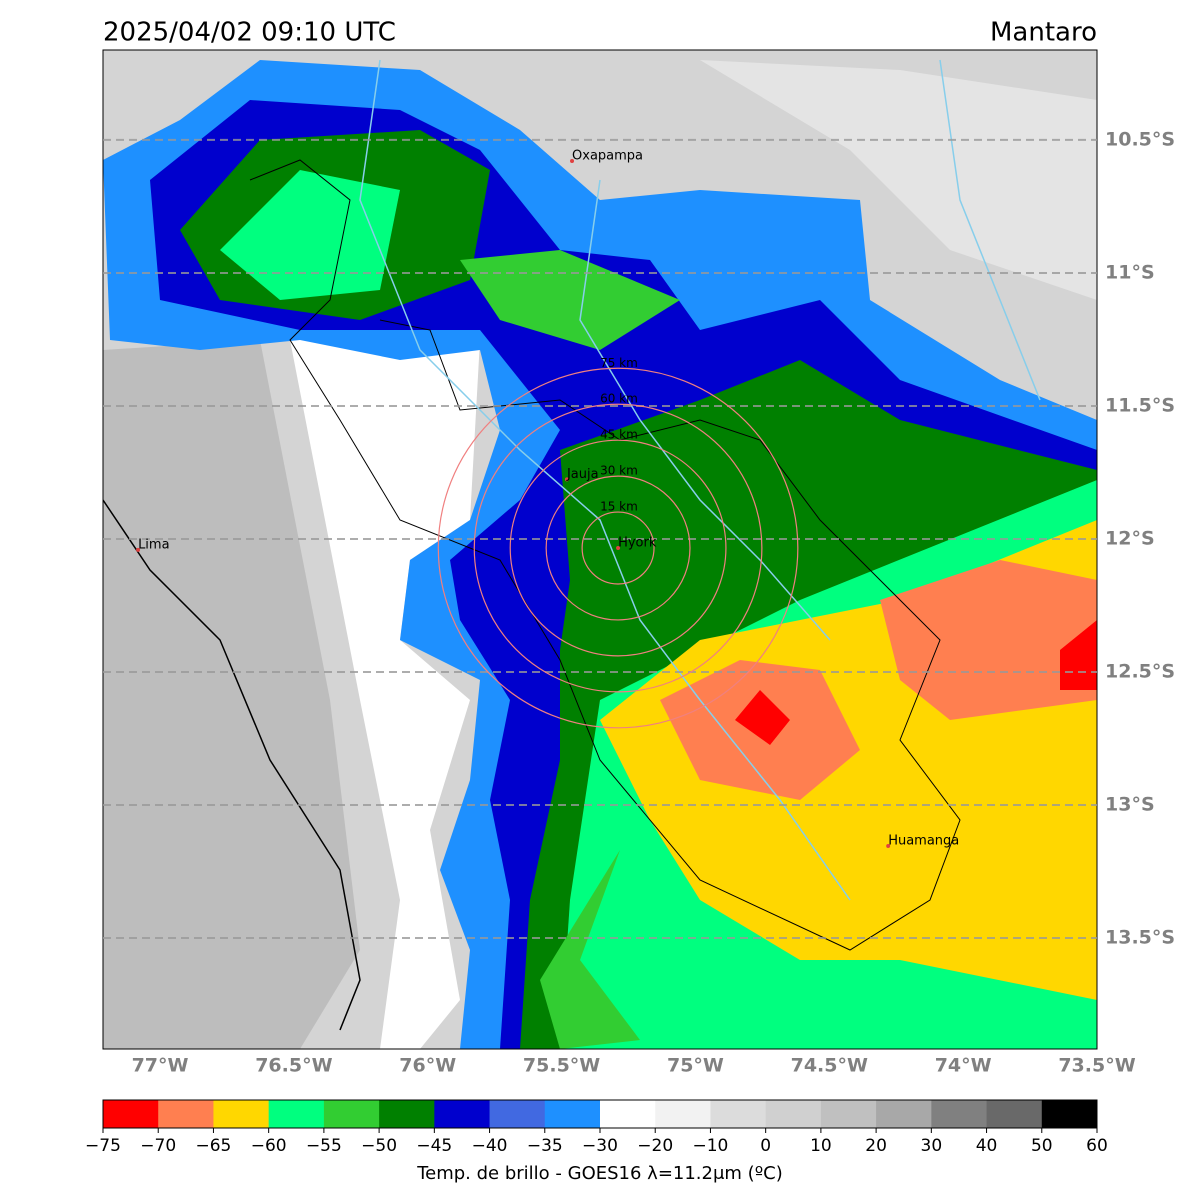 The image size is (1200, 1204). What do you see at coordinates (765, 1146) in the screenshot?
I see `colorbar-tick-label: 0` at bounding box center [765, 1146].